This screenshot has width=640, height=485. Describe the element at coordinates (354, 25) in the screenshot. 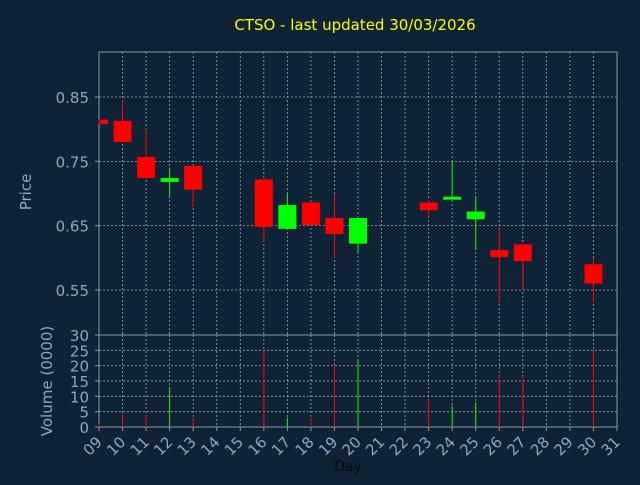

I see `chart-title: CTSO - last updated 30/03/2026` at that location.